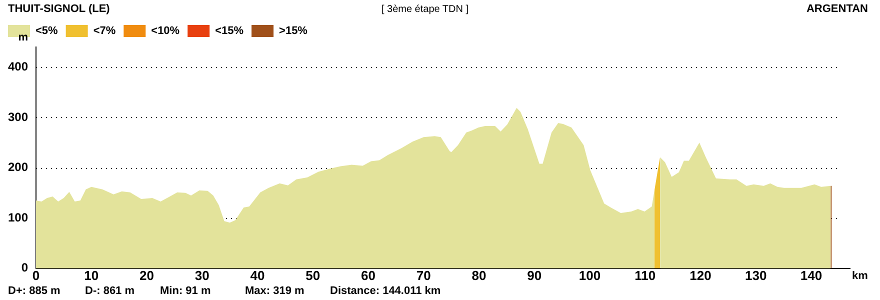 This screenshot has width=880, height=300. What do you see at coordinates (860, 276) in the screenshot?
I see `x-axis-title: km` at bounding box center [860, 276].